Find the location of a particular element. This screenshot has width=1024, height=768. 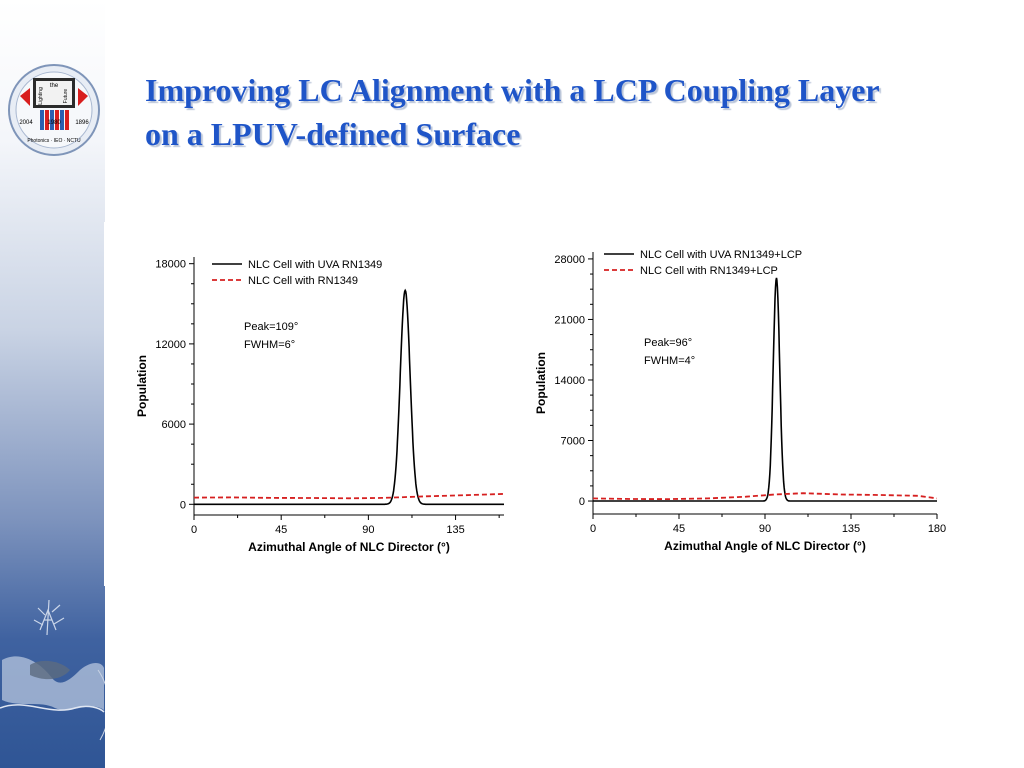

y-tick-label: 12000 is located at coordinates (170, 345).